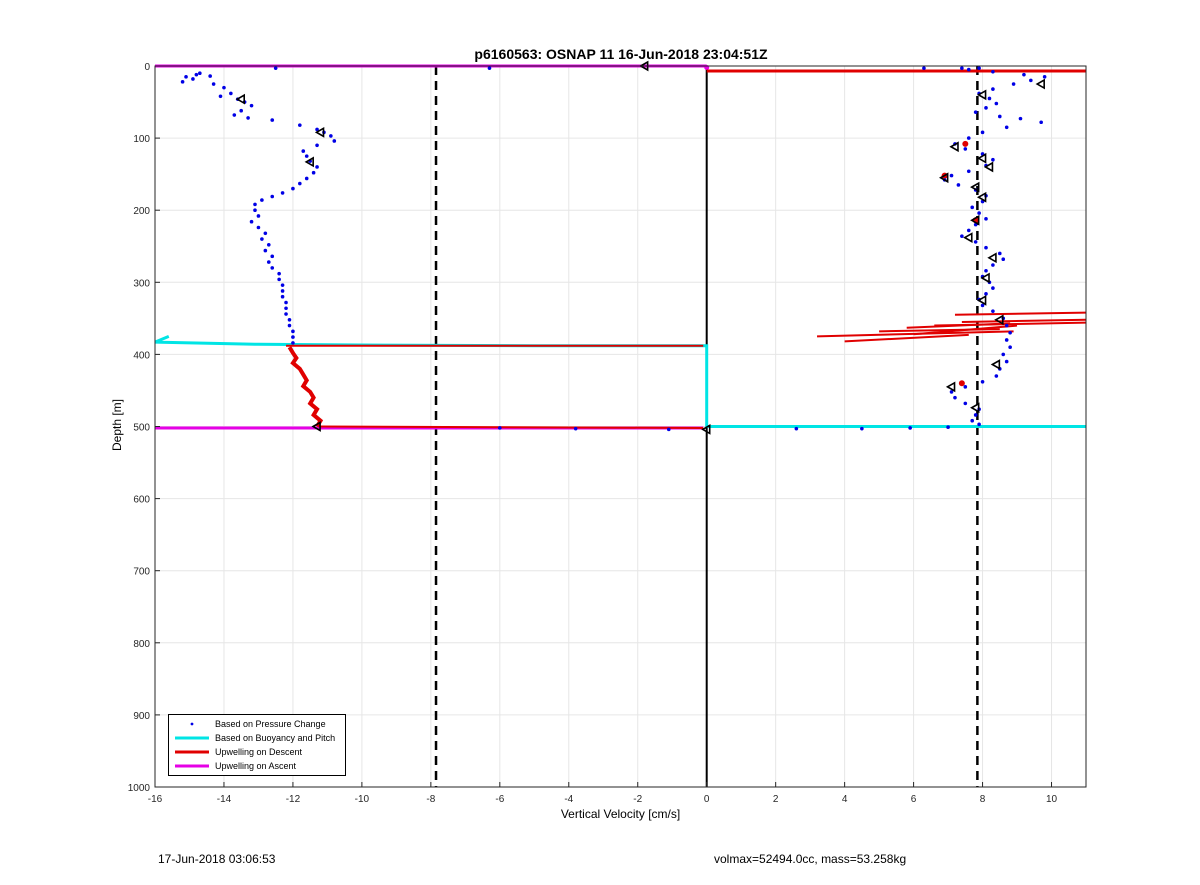 The image size is (1200, 885). I want to click on y-tick-label: 800, so click(141, 644).